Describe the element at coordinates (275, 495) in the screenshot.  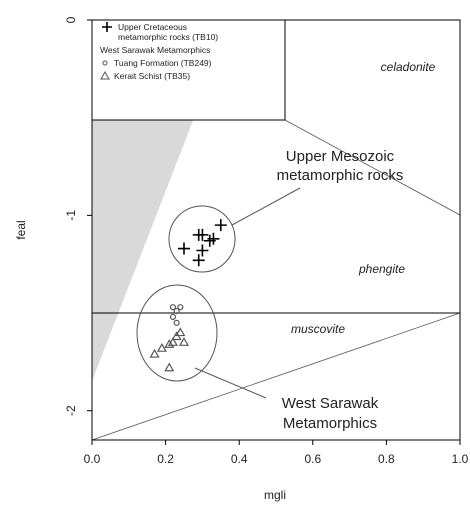
I see `x-axis-label: mgli` at that location.